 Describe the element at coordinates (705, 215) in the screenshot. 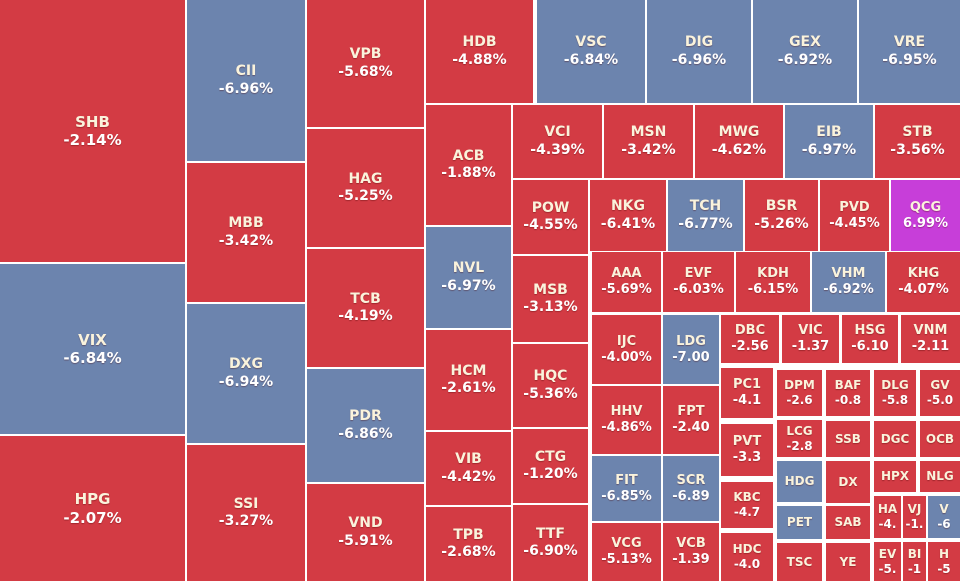

I see `tile-TCH: TCH -6.77%` at that location.